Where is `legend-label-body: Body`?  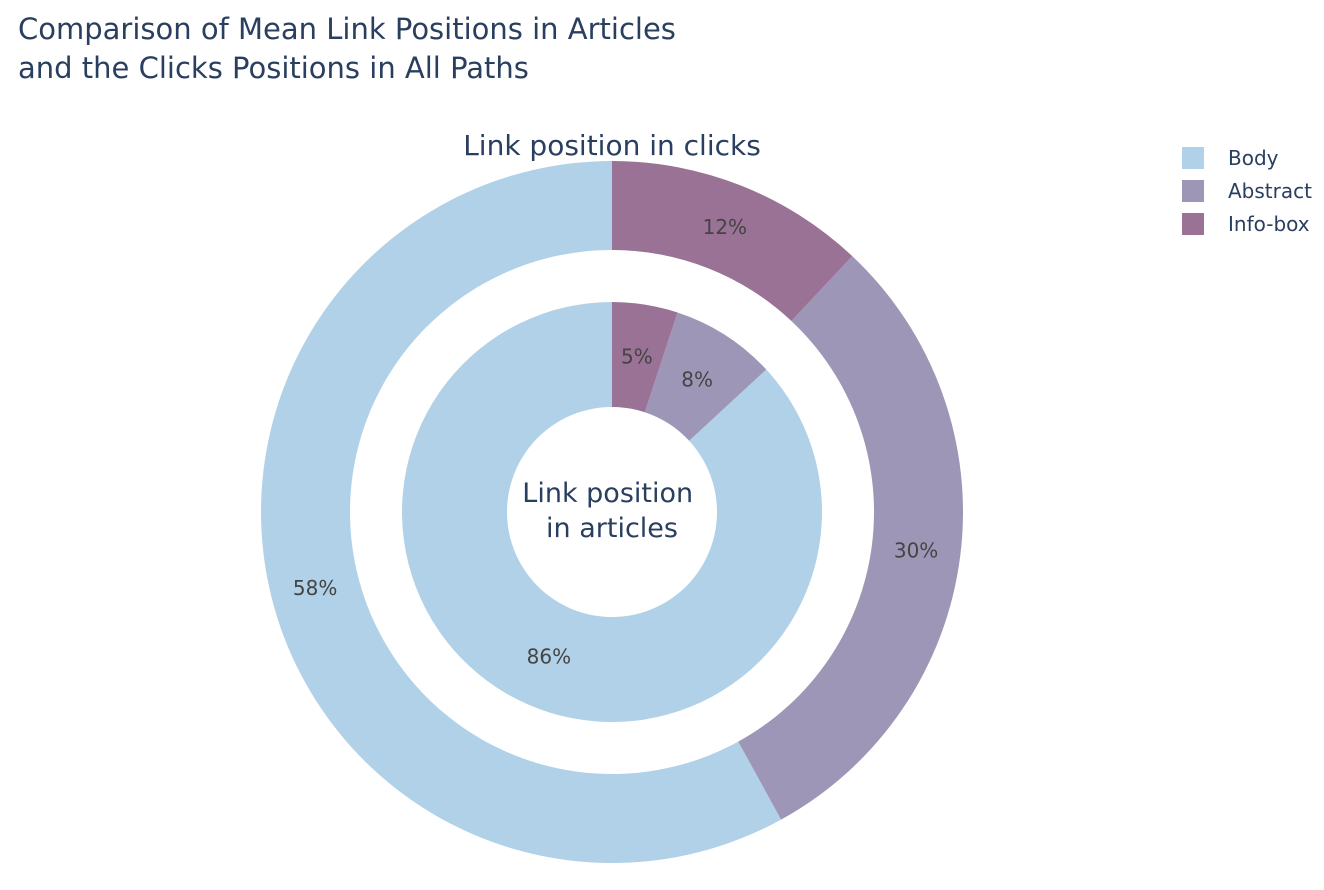
legend-label-body: Body is located at coordinates (1253, 157).